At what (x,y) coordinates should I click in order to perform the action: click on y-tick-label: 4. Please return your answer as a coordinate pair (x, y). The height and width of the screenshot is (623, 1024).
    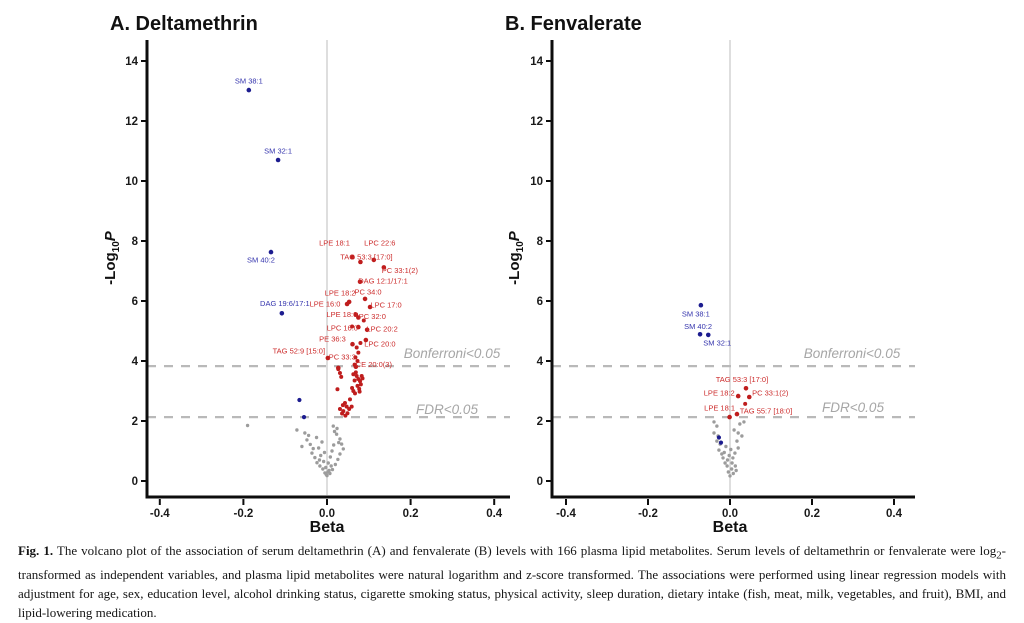
    Looking at the image, I should click on (540, 362).